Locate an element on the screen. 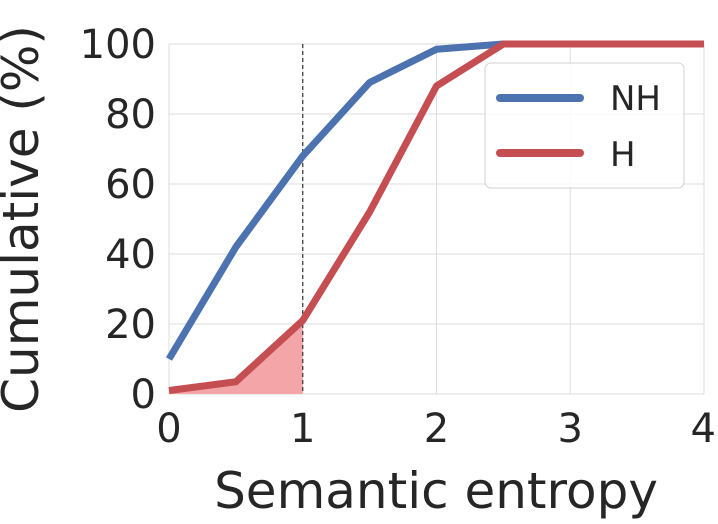 The image size is (718, 524). y-tick-label: 40 is located at coordinates (130, 255).